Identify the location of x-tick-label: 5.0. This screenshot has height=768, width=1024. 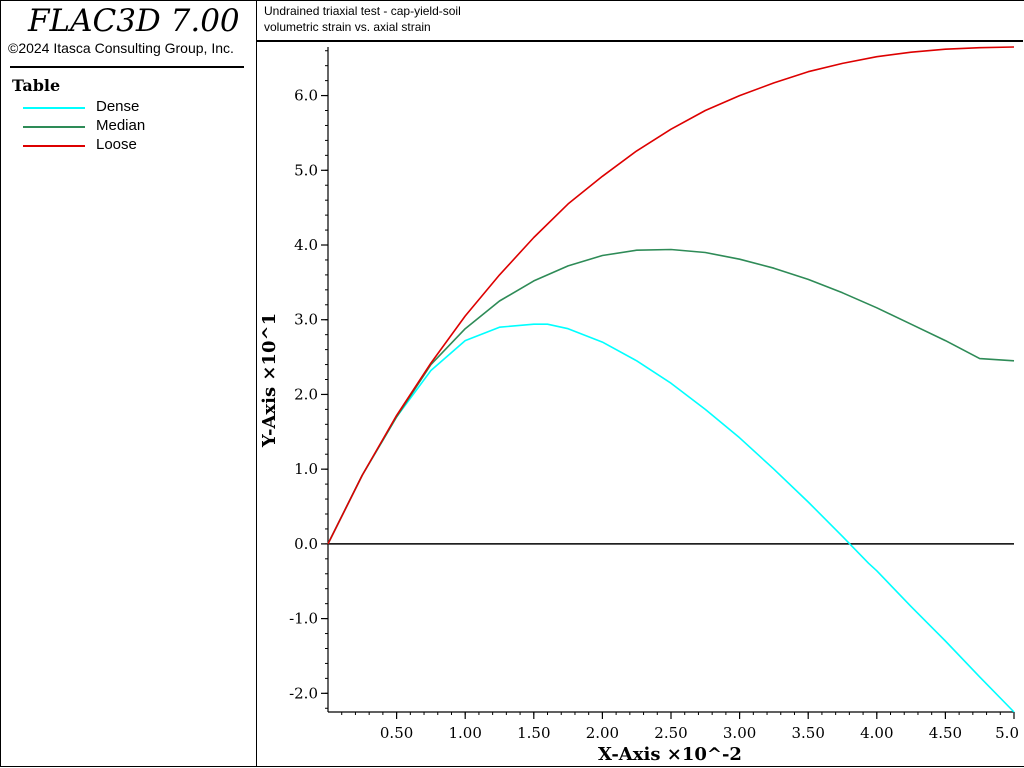
(1007, 733).